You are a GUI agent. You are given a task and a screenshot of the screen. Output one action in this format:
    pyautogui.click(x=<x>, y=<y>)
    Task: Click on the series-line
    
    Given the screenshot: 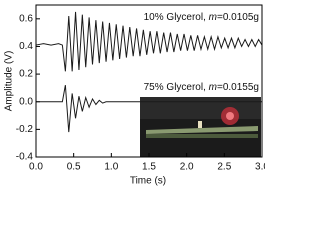 What is the action you would take?
    pyautogui.click(x=149, y=109)
    